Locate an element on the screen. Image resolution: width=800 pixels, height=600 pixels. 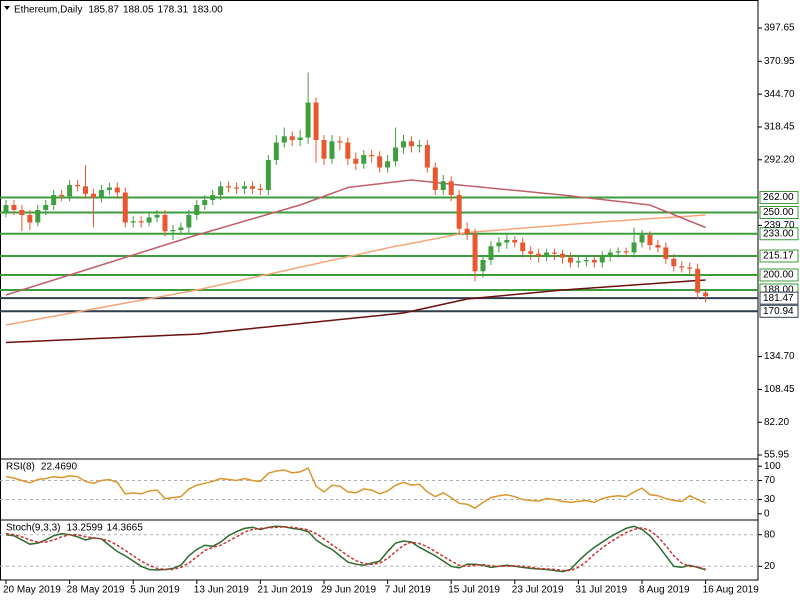
level-label: 250.00 is located at coordinates (778, 212).